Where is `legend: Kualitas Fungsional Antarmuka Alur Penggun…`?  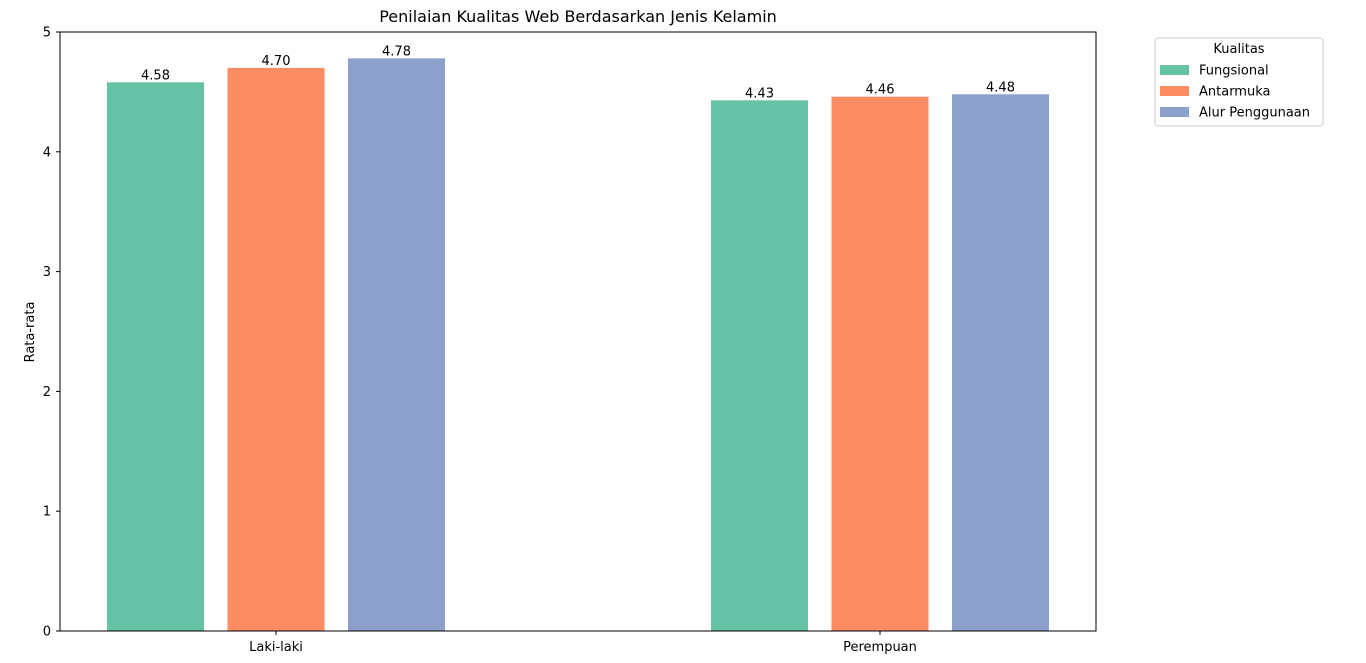
legend: Kualitas Fungsional Antarmuka Alur Penggun… is located at coordinates (1239, 82).